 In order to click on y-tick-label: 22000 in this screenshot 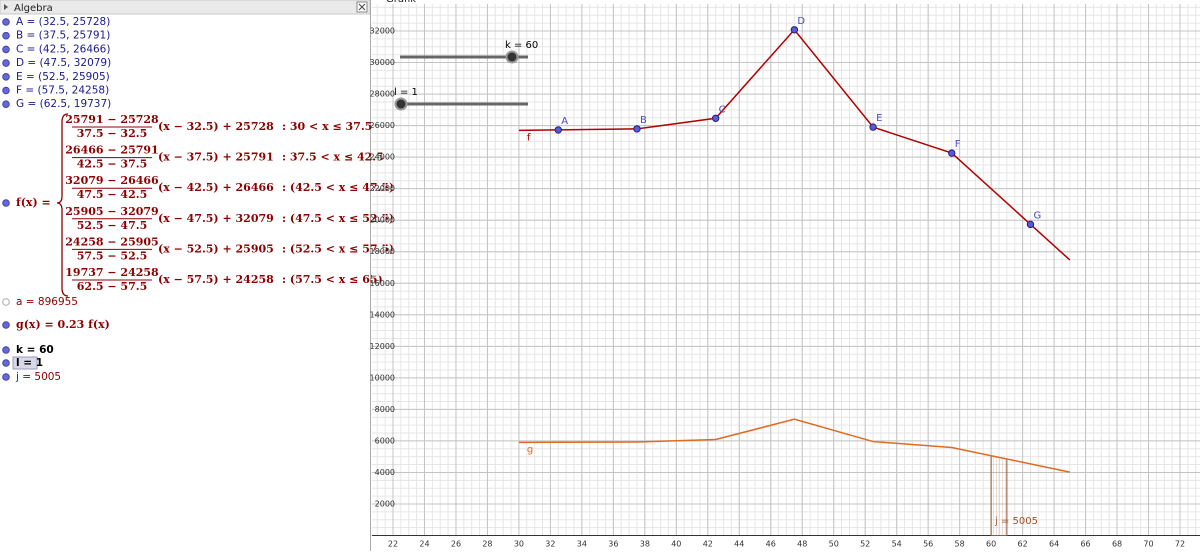, I will do `click(382, 188)`.